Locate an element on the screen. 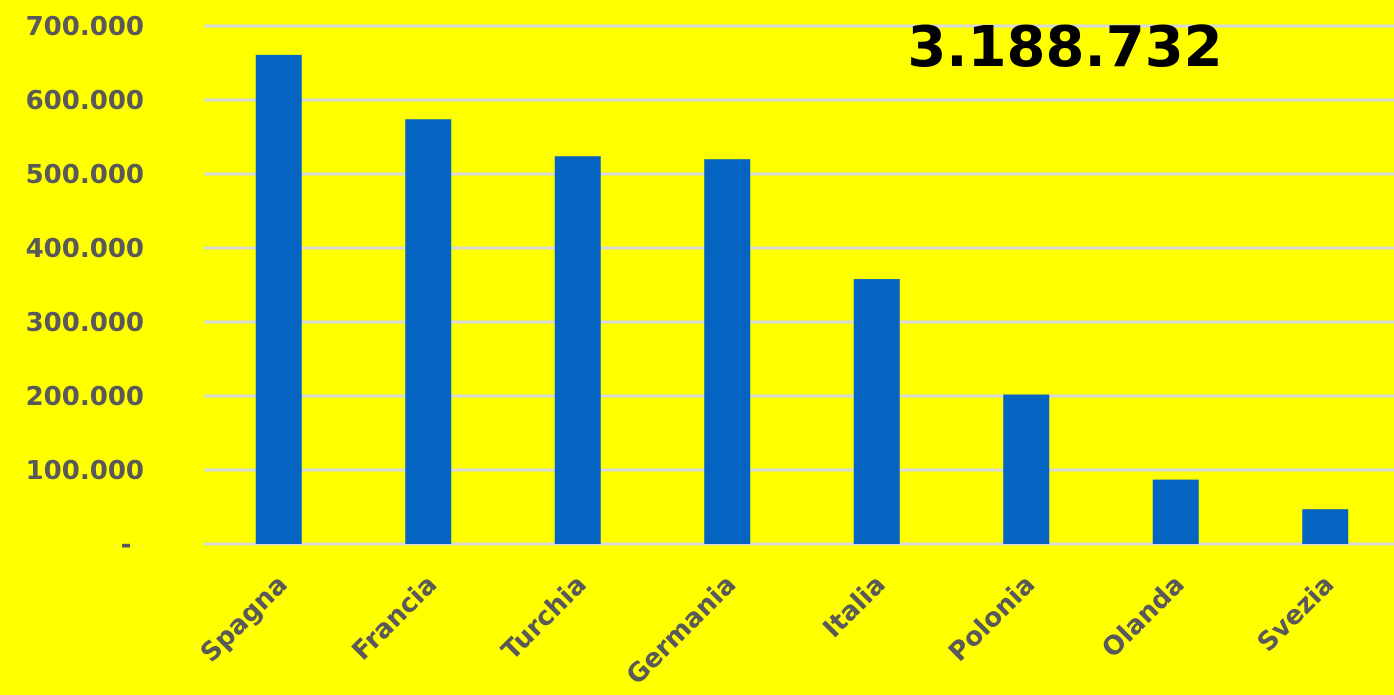 Image resolution: width=1394 pixels, height=695 pixels. bar-svezia is located at coordinates (1325, 526).